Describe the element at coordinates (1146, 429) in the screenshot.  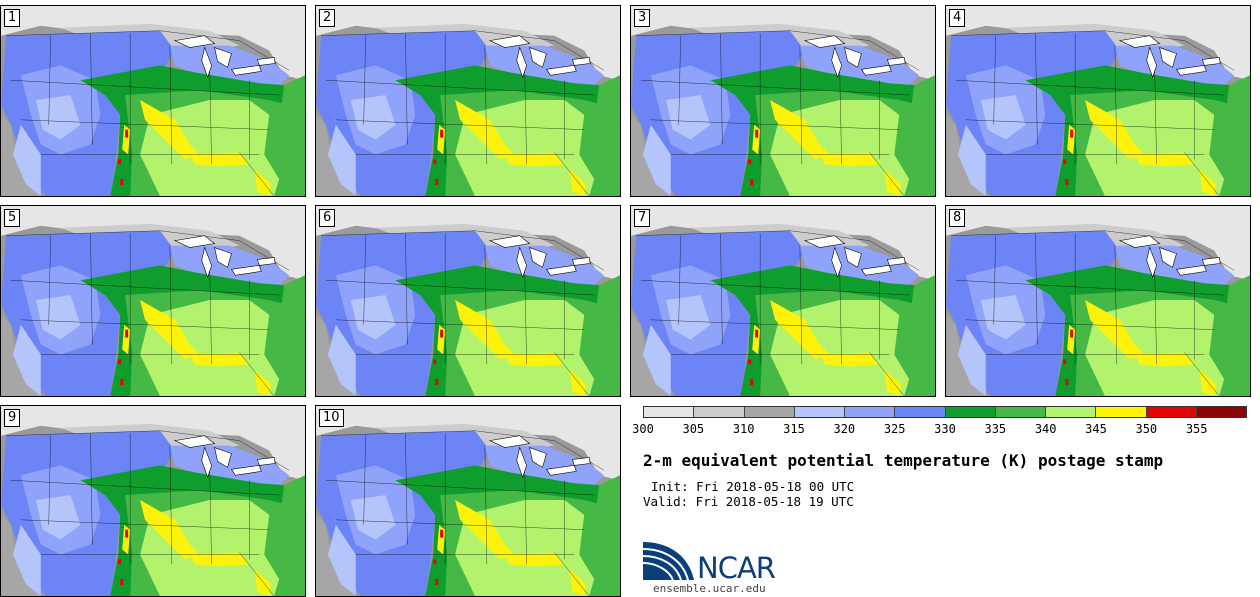
I see `colorbar-tick-label: 350` at that location.